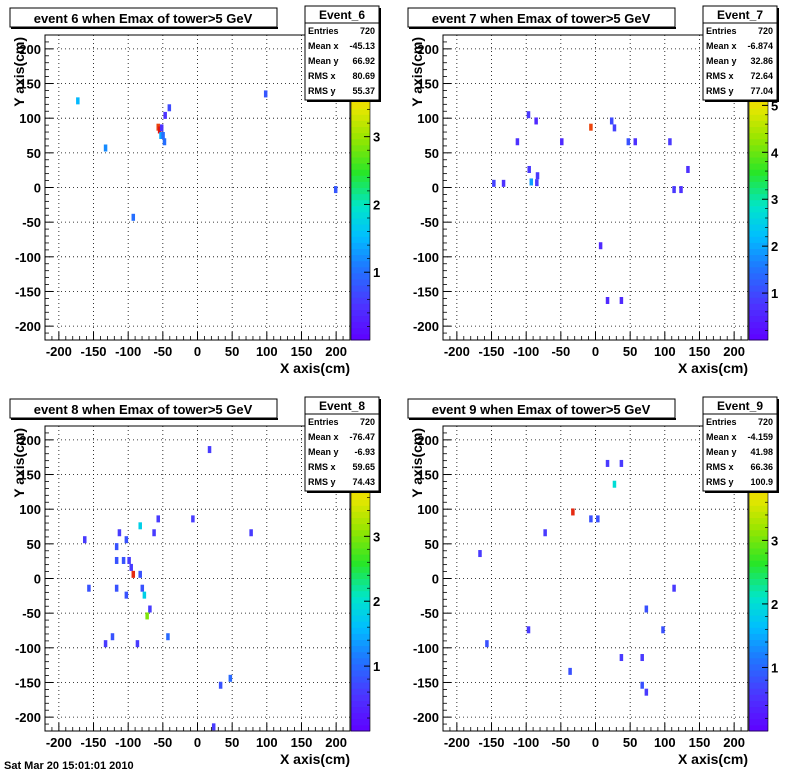 This screenshot has height=772, width=796. What do you see at coordinates (28, 682) in the screenshot?
I see `y-tick-label: -150` at bounding box center [28, 682].